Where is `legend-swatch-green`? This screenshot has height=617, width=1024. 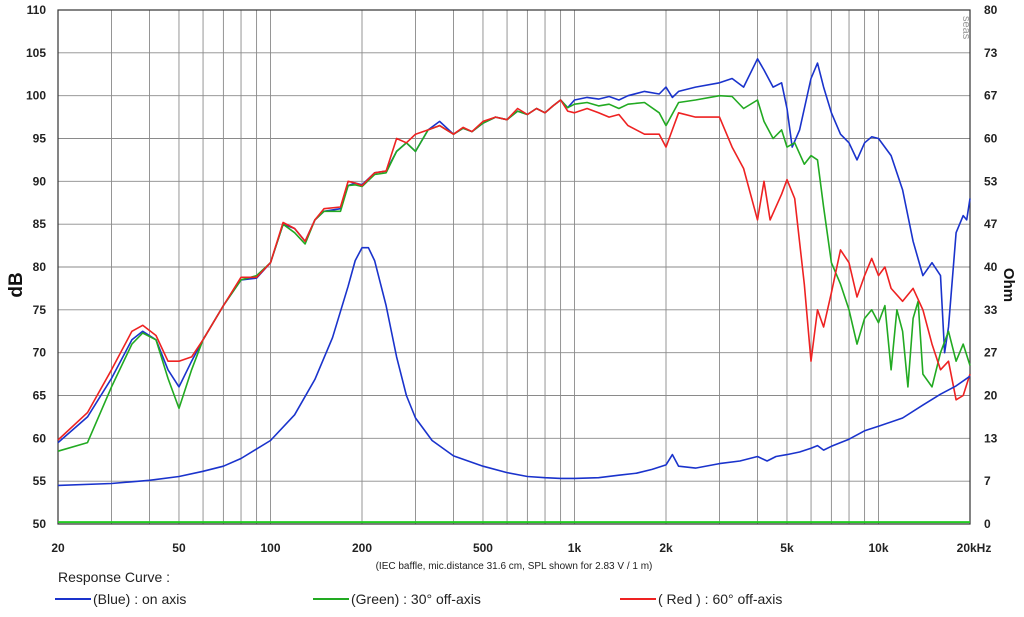
legend-swatch-green is located at coordinates (331, 599).